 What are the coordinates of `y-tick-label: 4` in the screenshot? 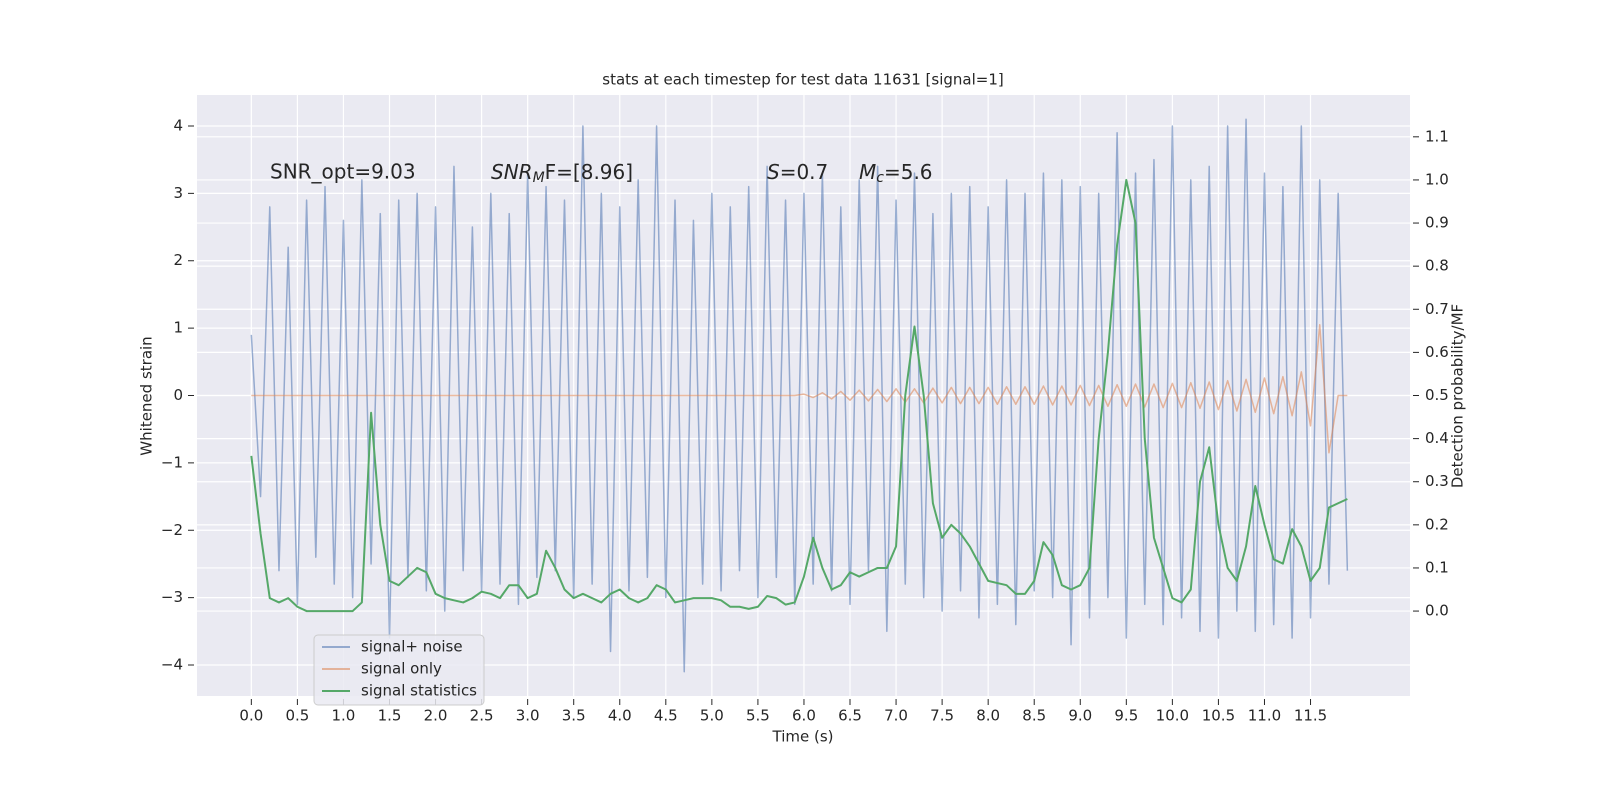 It's located at (178, 125).